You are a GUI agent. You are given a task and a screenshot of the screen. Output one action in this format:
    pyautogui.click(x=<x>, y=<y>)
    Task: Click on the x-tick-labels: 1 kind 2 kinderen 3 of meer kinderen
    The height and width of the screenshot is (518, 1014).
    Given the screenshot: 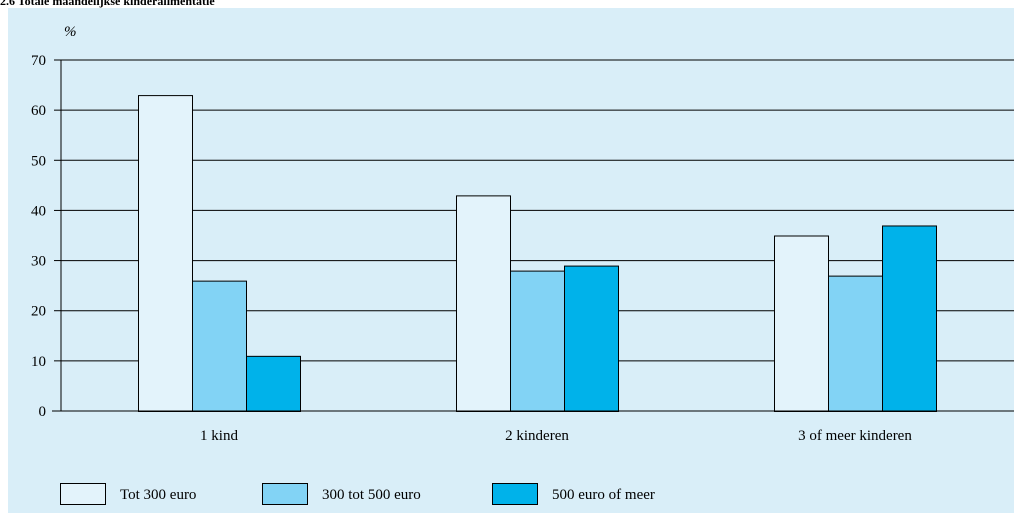 What is the action you would take?
    pyautogui.click(x=556, y=436)
    